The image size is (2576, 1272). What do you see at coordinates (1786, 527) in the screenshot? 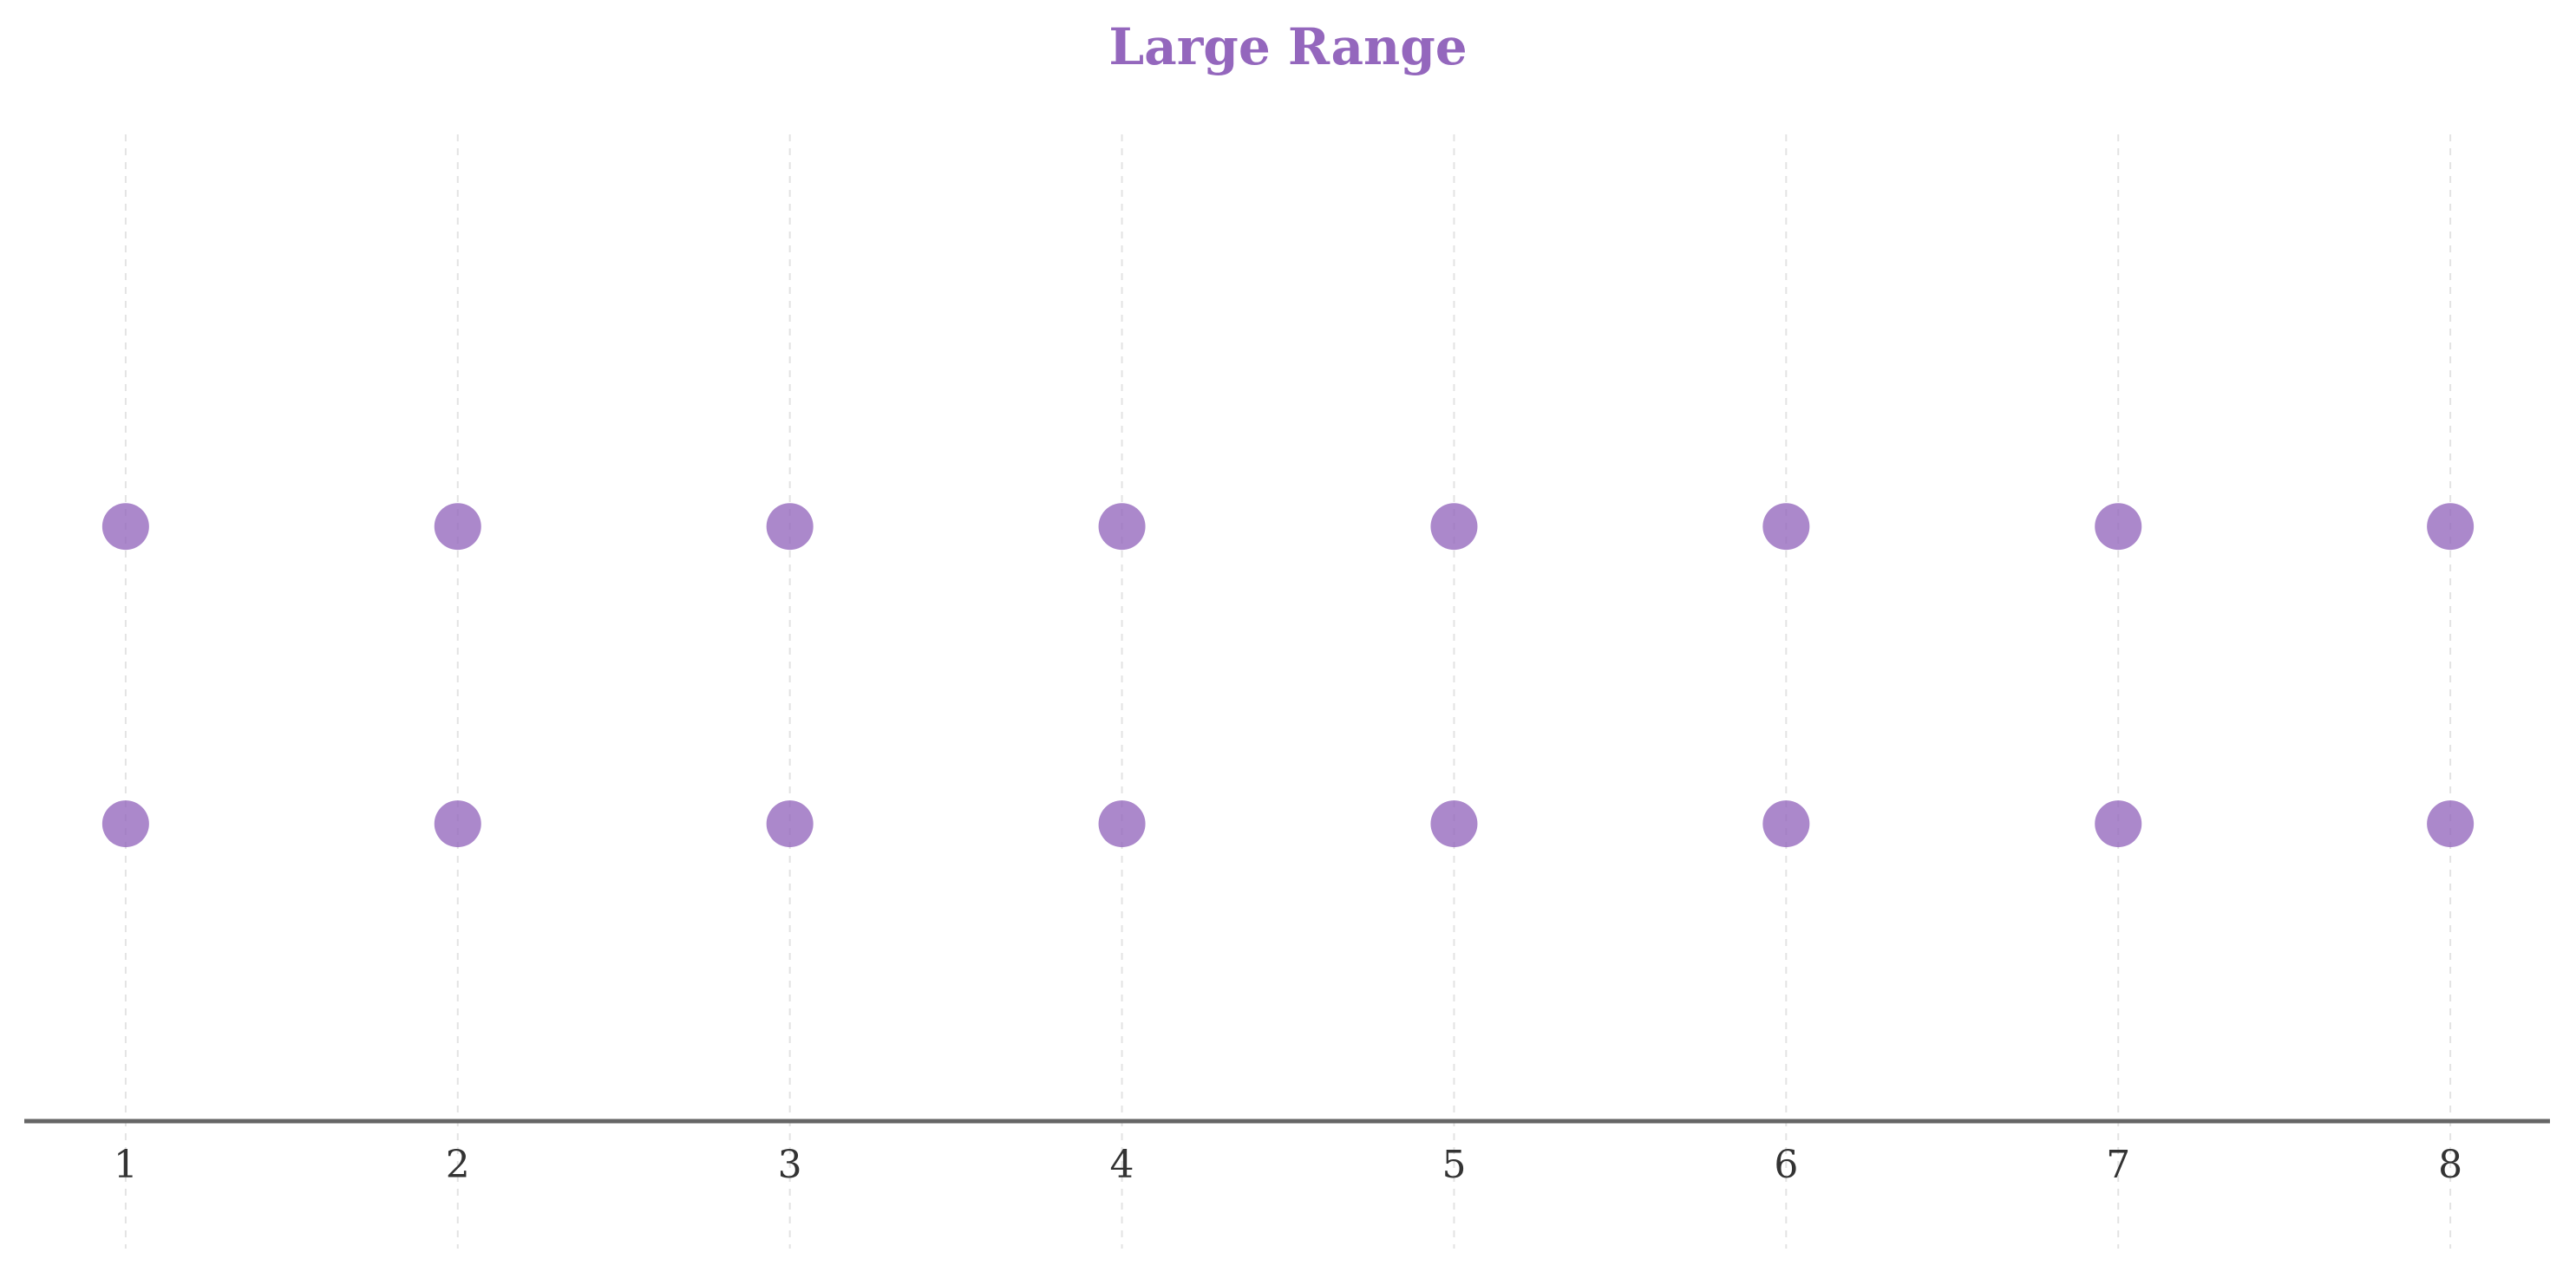
I see `data-point-s1-x6` at bounding box center [1786, 527].